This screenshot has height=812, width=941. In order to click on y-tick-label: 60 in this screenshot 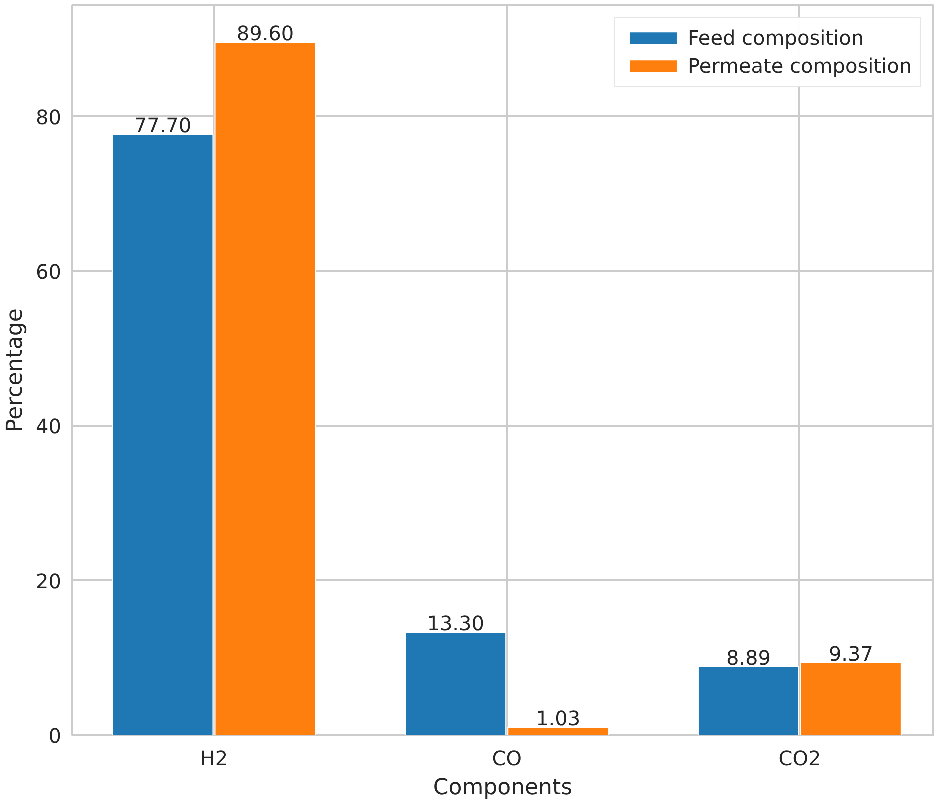, I will do `click(49, 272)`.